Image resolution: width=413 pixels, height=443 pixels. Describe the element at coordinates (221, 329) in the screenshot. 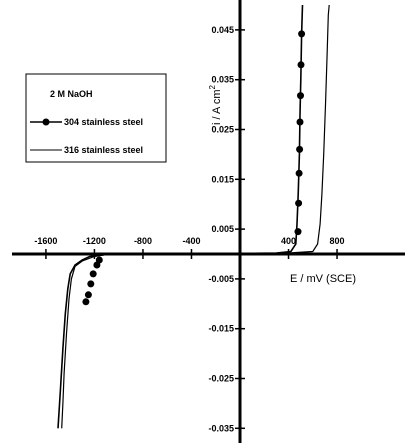

I see `y-tick-label: -0.015` at that location.